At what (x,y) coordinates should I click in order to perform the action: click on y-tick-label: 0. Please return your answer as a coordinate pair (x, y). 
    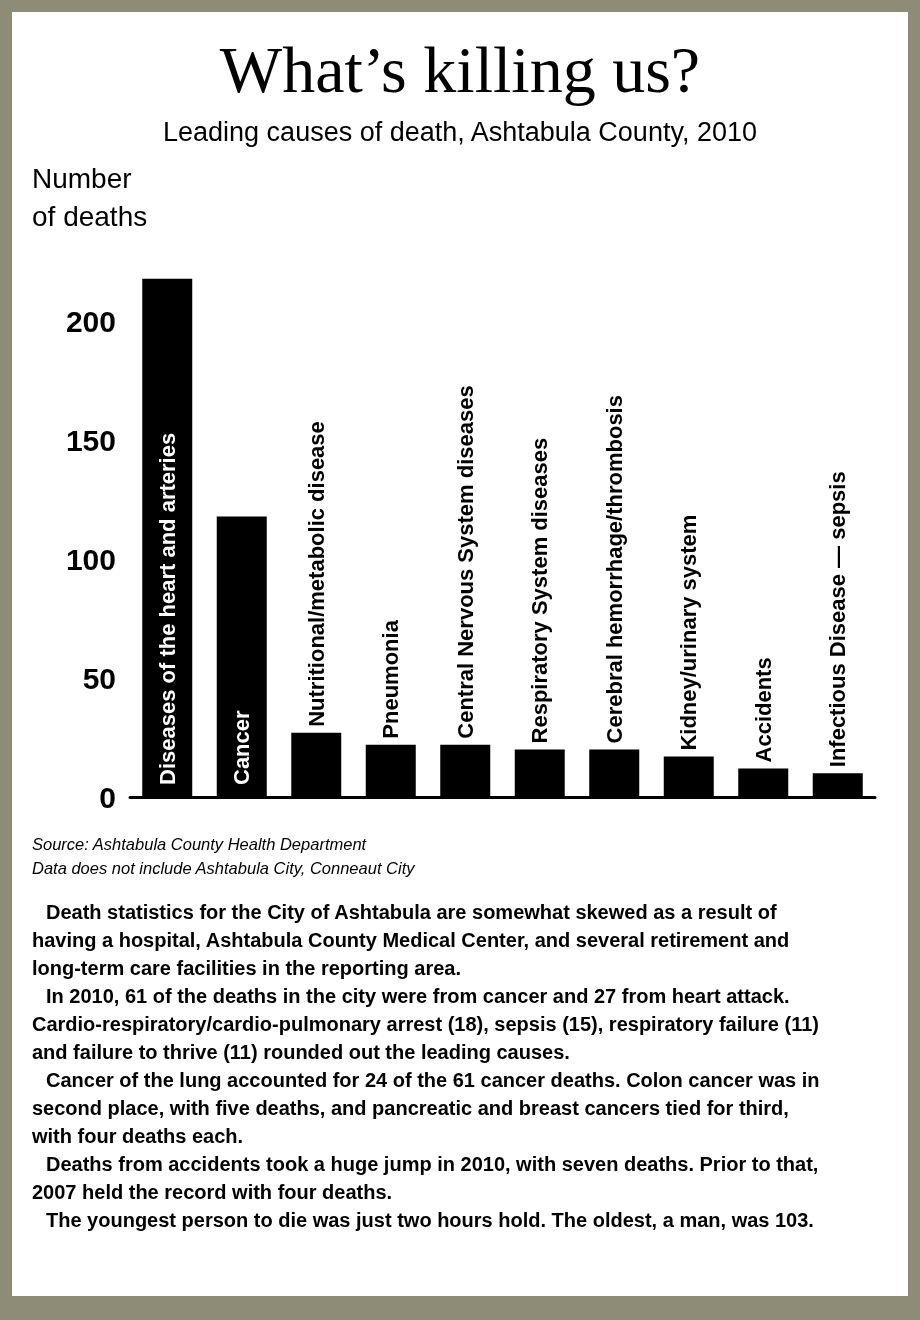
    Looking at the image, I should click on (107, 797).